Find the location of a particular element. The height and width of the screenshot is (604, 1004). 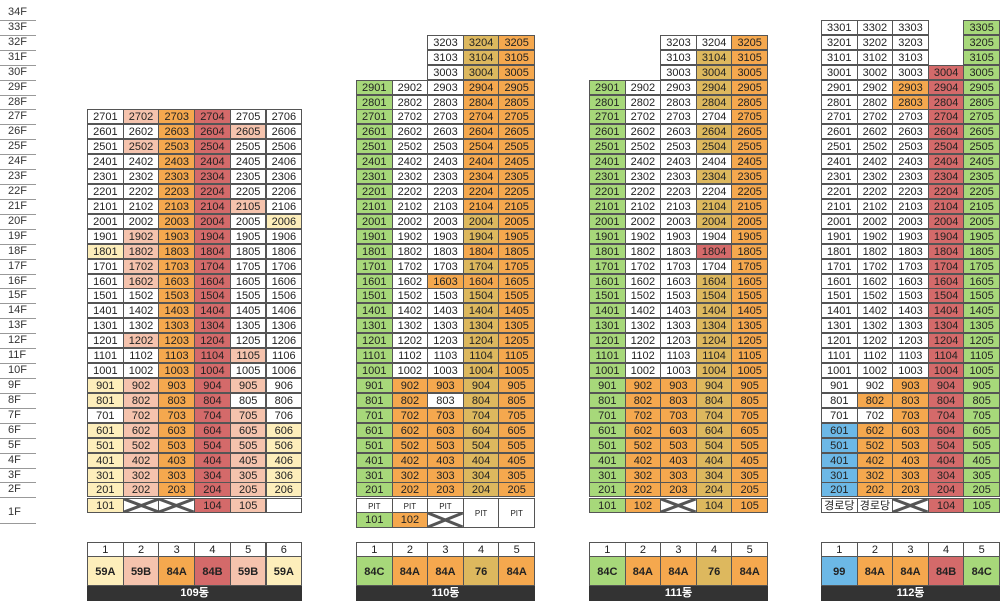

unit-cell: 1403 is located at coordinates (910, 311).